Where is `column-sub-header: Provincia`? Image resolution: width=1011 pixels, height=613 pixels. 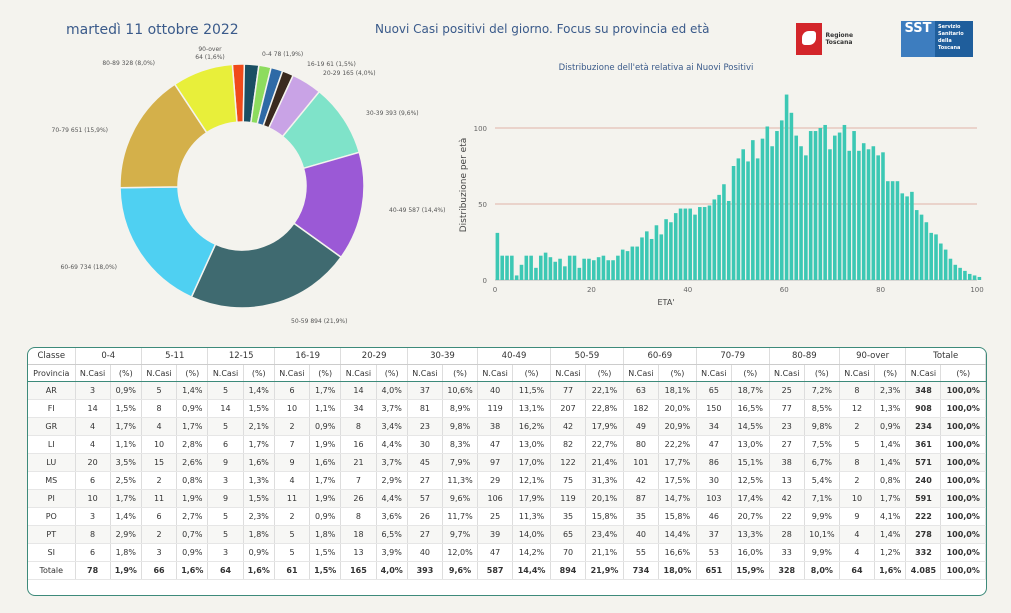 column-sub-header: Provincia is located at coordinates (52, 373).